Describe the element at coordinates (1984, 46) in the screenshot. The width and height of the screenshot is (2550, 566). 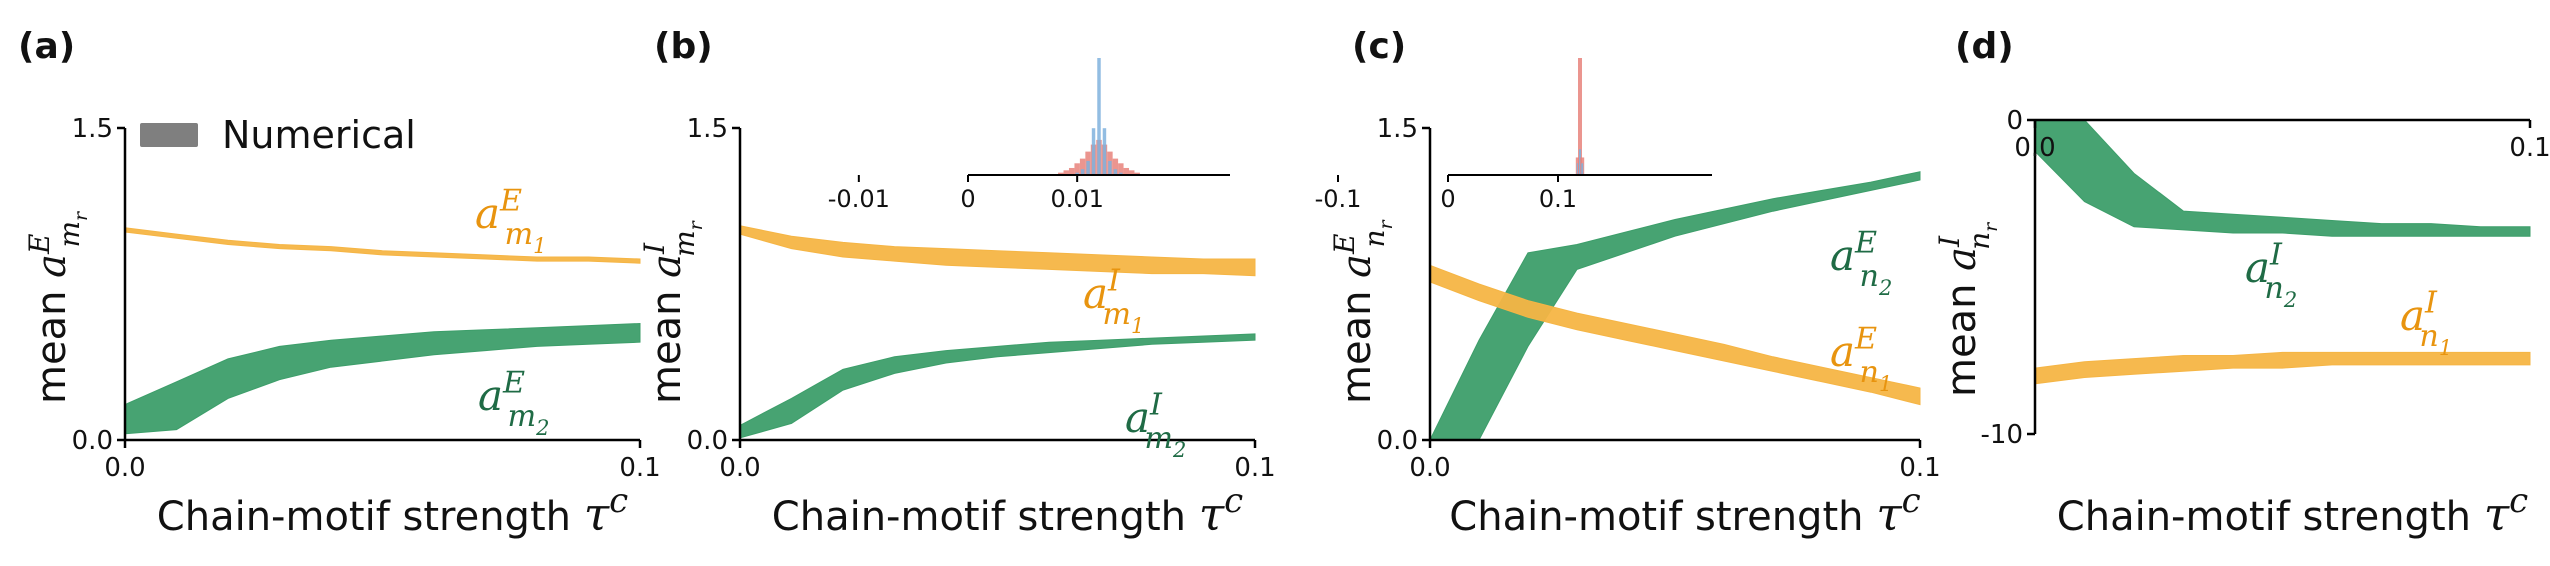
I see `panel-d-label: (d)` at that location.